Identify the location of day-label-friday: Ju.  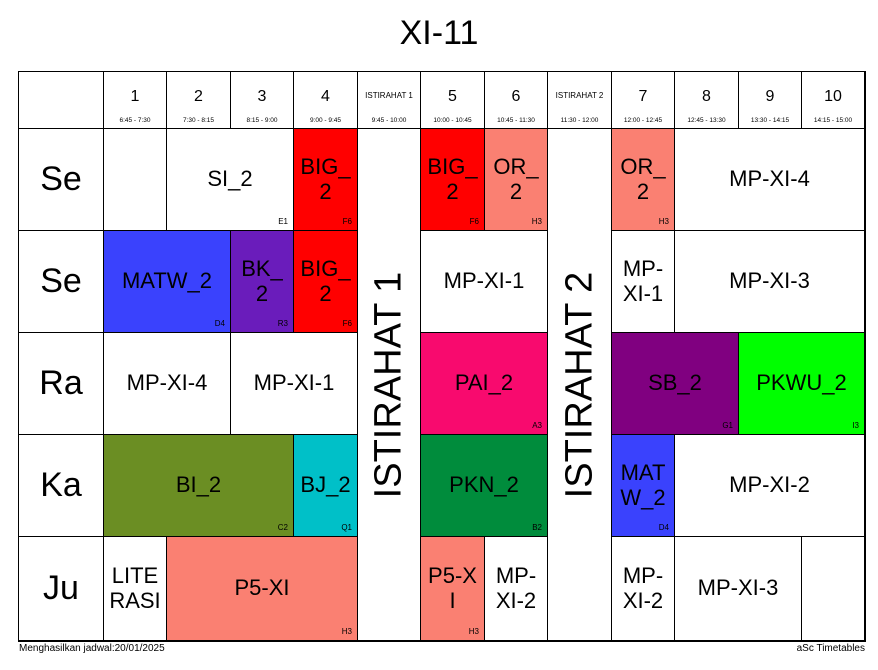
(61, 589).